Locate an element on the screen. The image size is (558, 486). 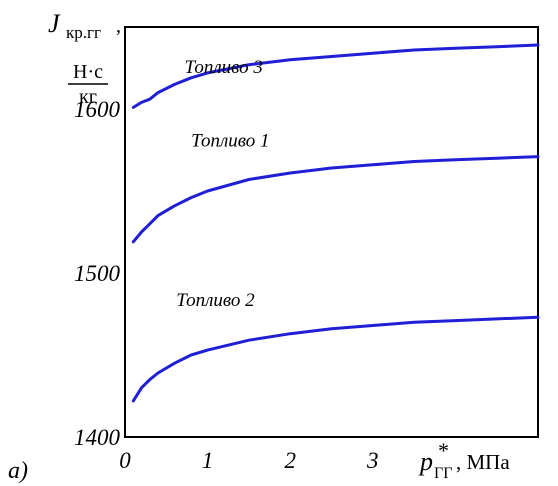
y-axis-unit-denominator: кг is located at coordinates (88, 97).